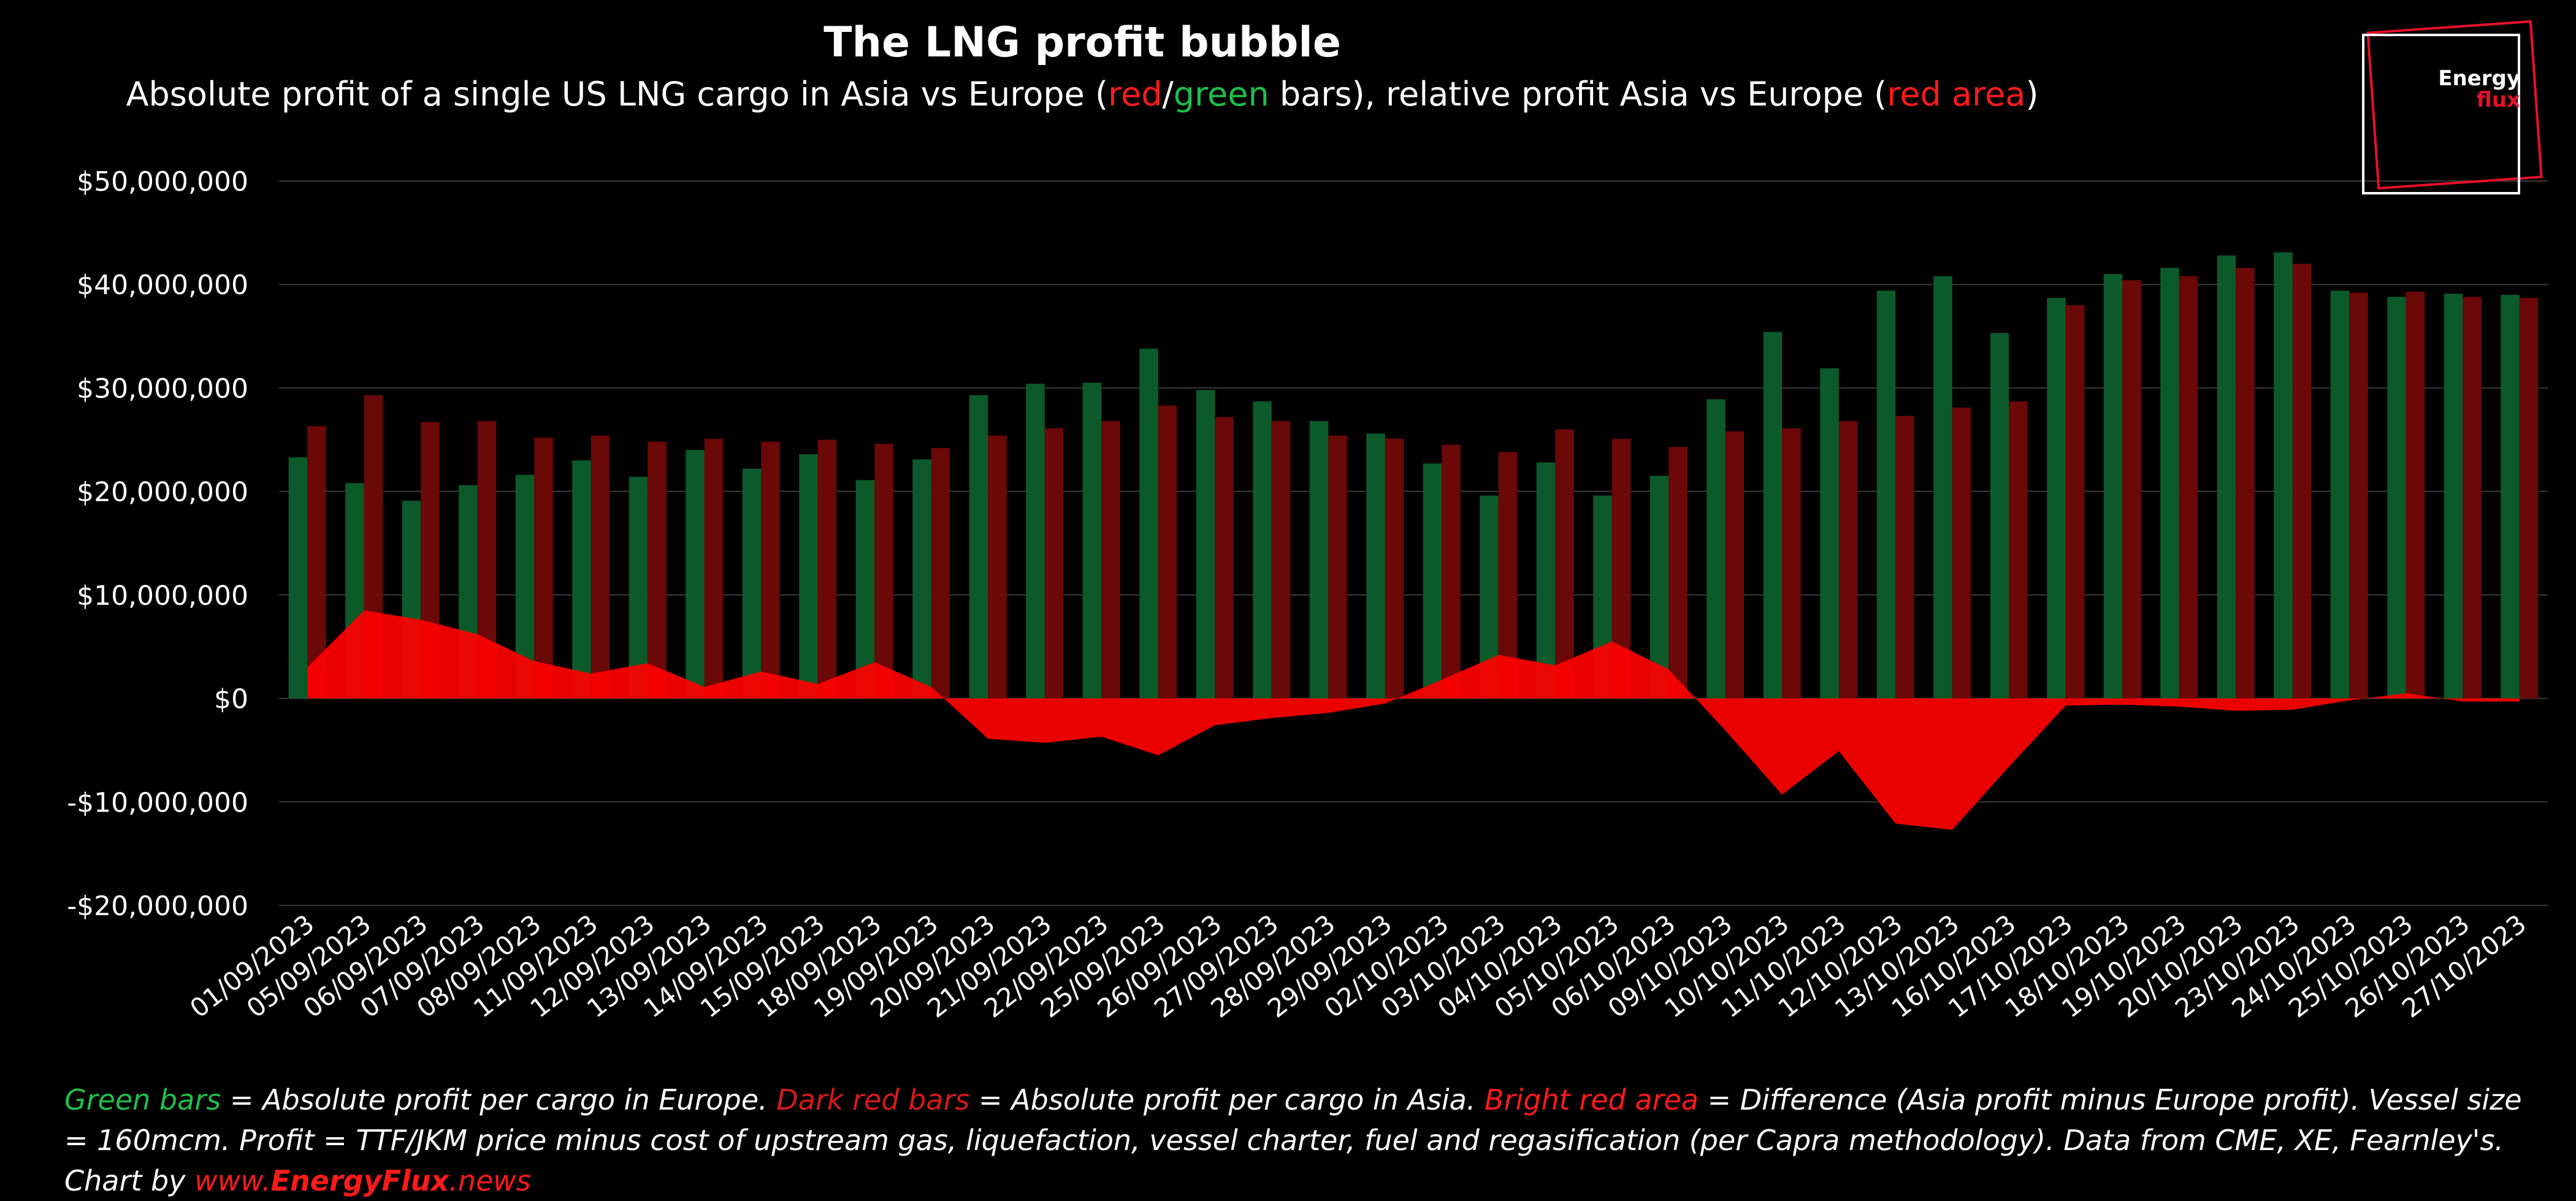 This screenshot has height=1201, width=2576. What do you see at coordinates (231, 699) in the screenshot?
I see `y-tick-label: $0` at bounding box center [231, 699].